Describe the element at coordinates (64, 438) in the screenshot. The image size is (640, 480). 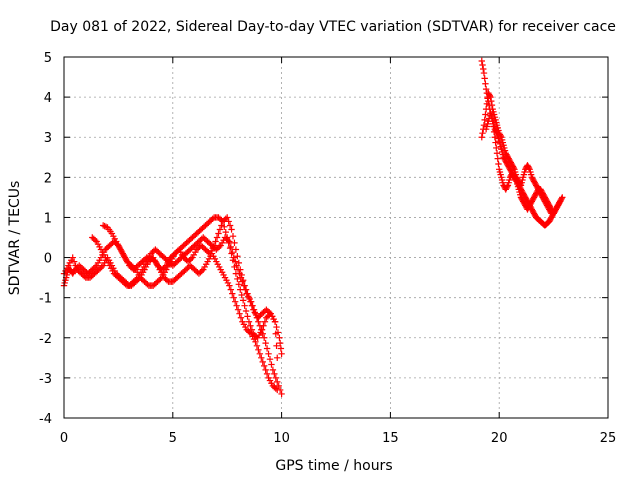
I see `x-tick-label: 0` at that location.